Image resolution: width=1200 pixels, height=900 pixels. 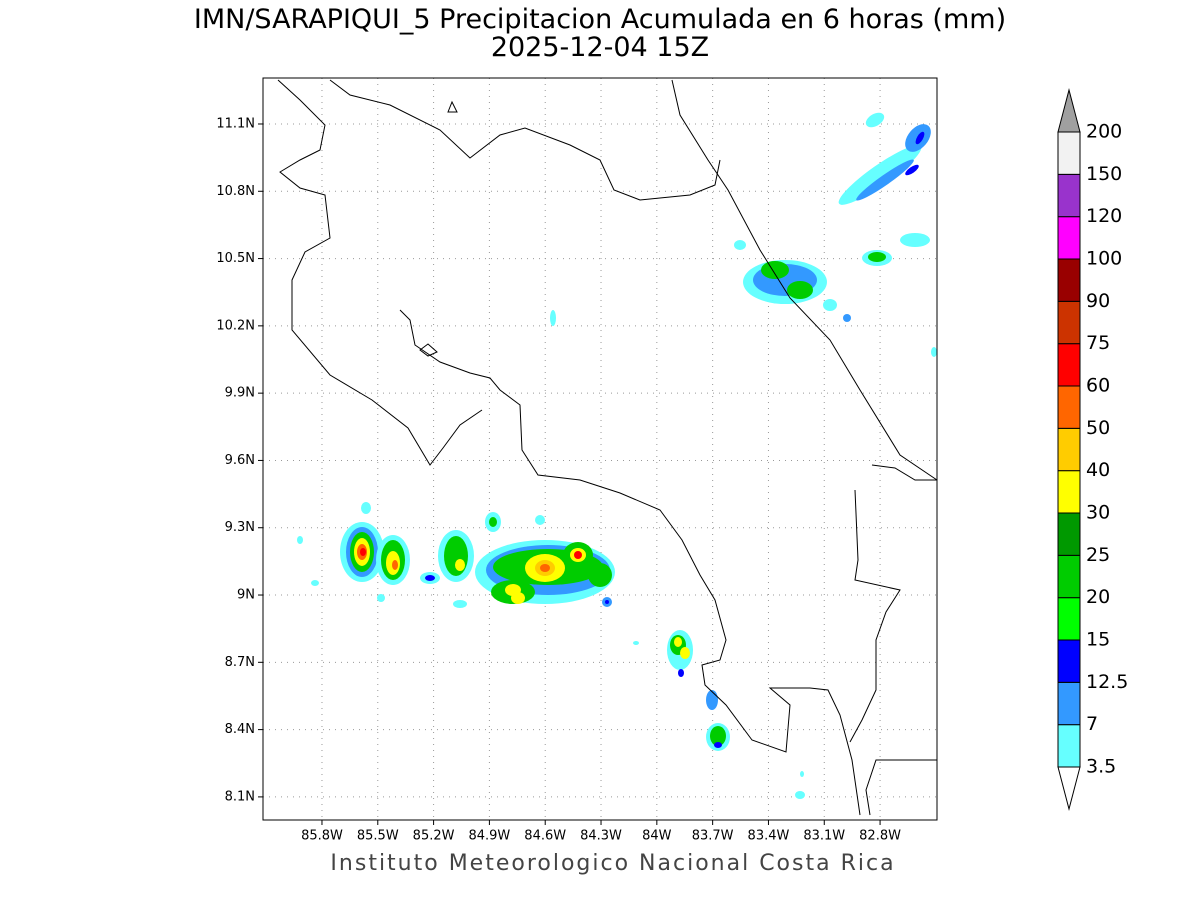 I want to click on y-tick-label: 8.7N, so click(x=240, y=662).